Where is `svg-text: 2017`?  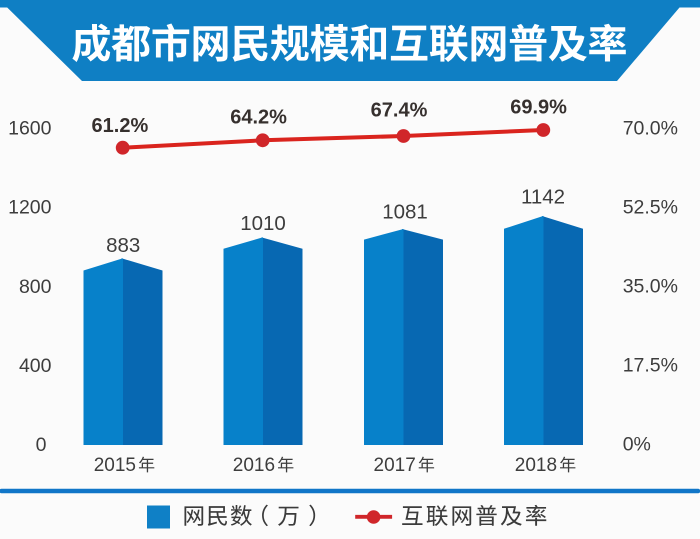
svg-text: 2017 is located at coordinates (395, 465).